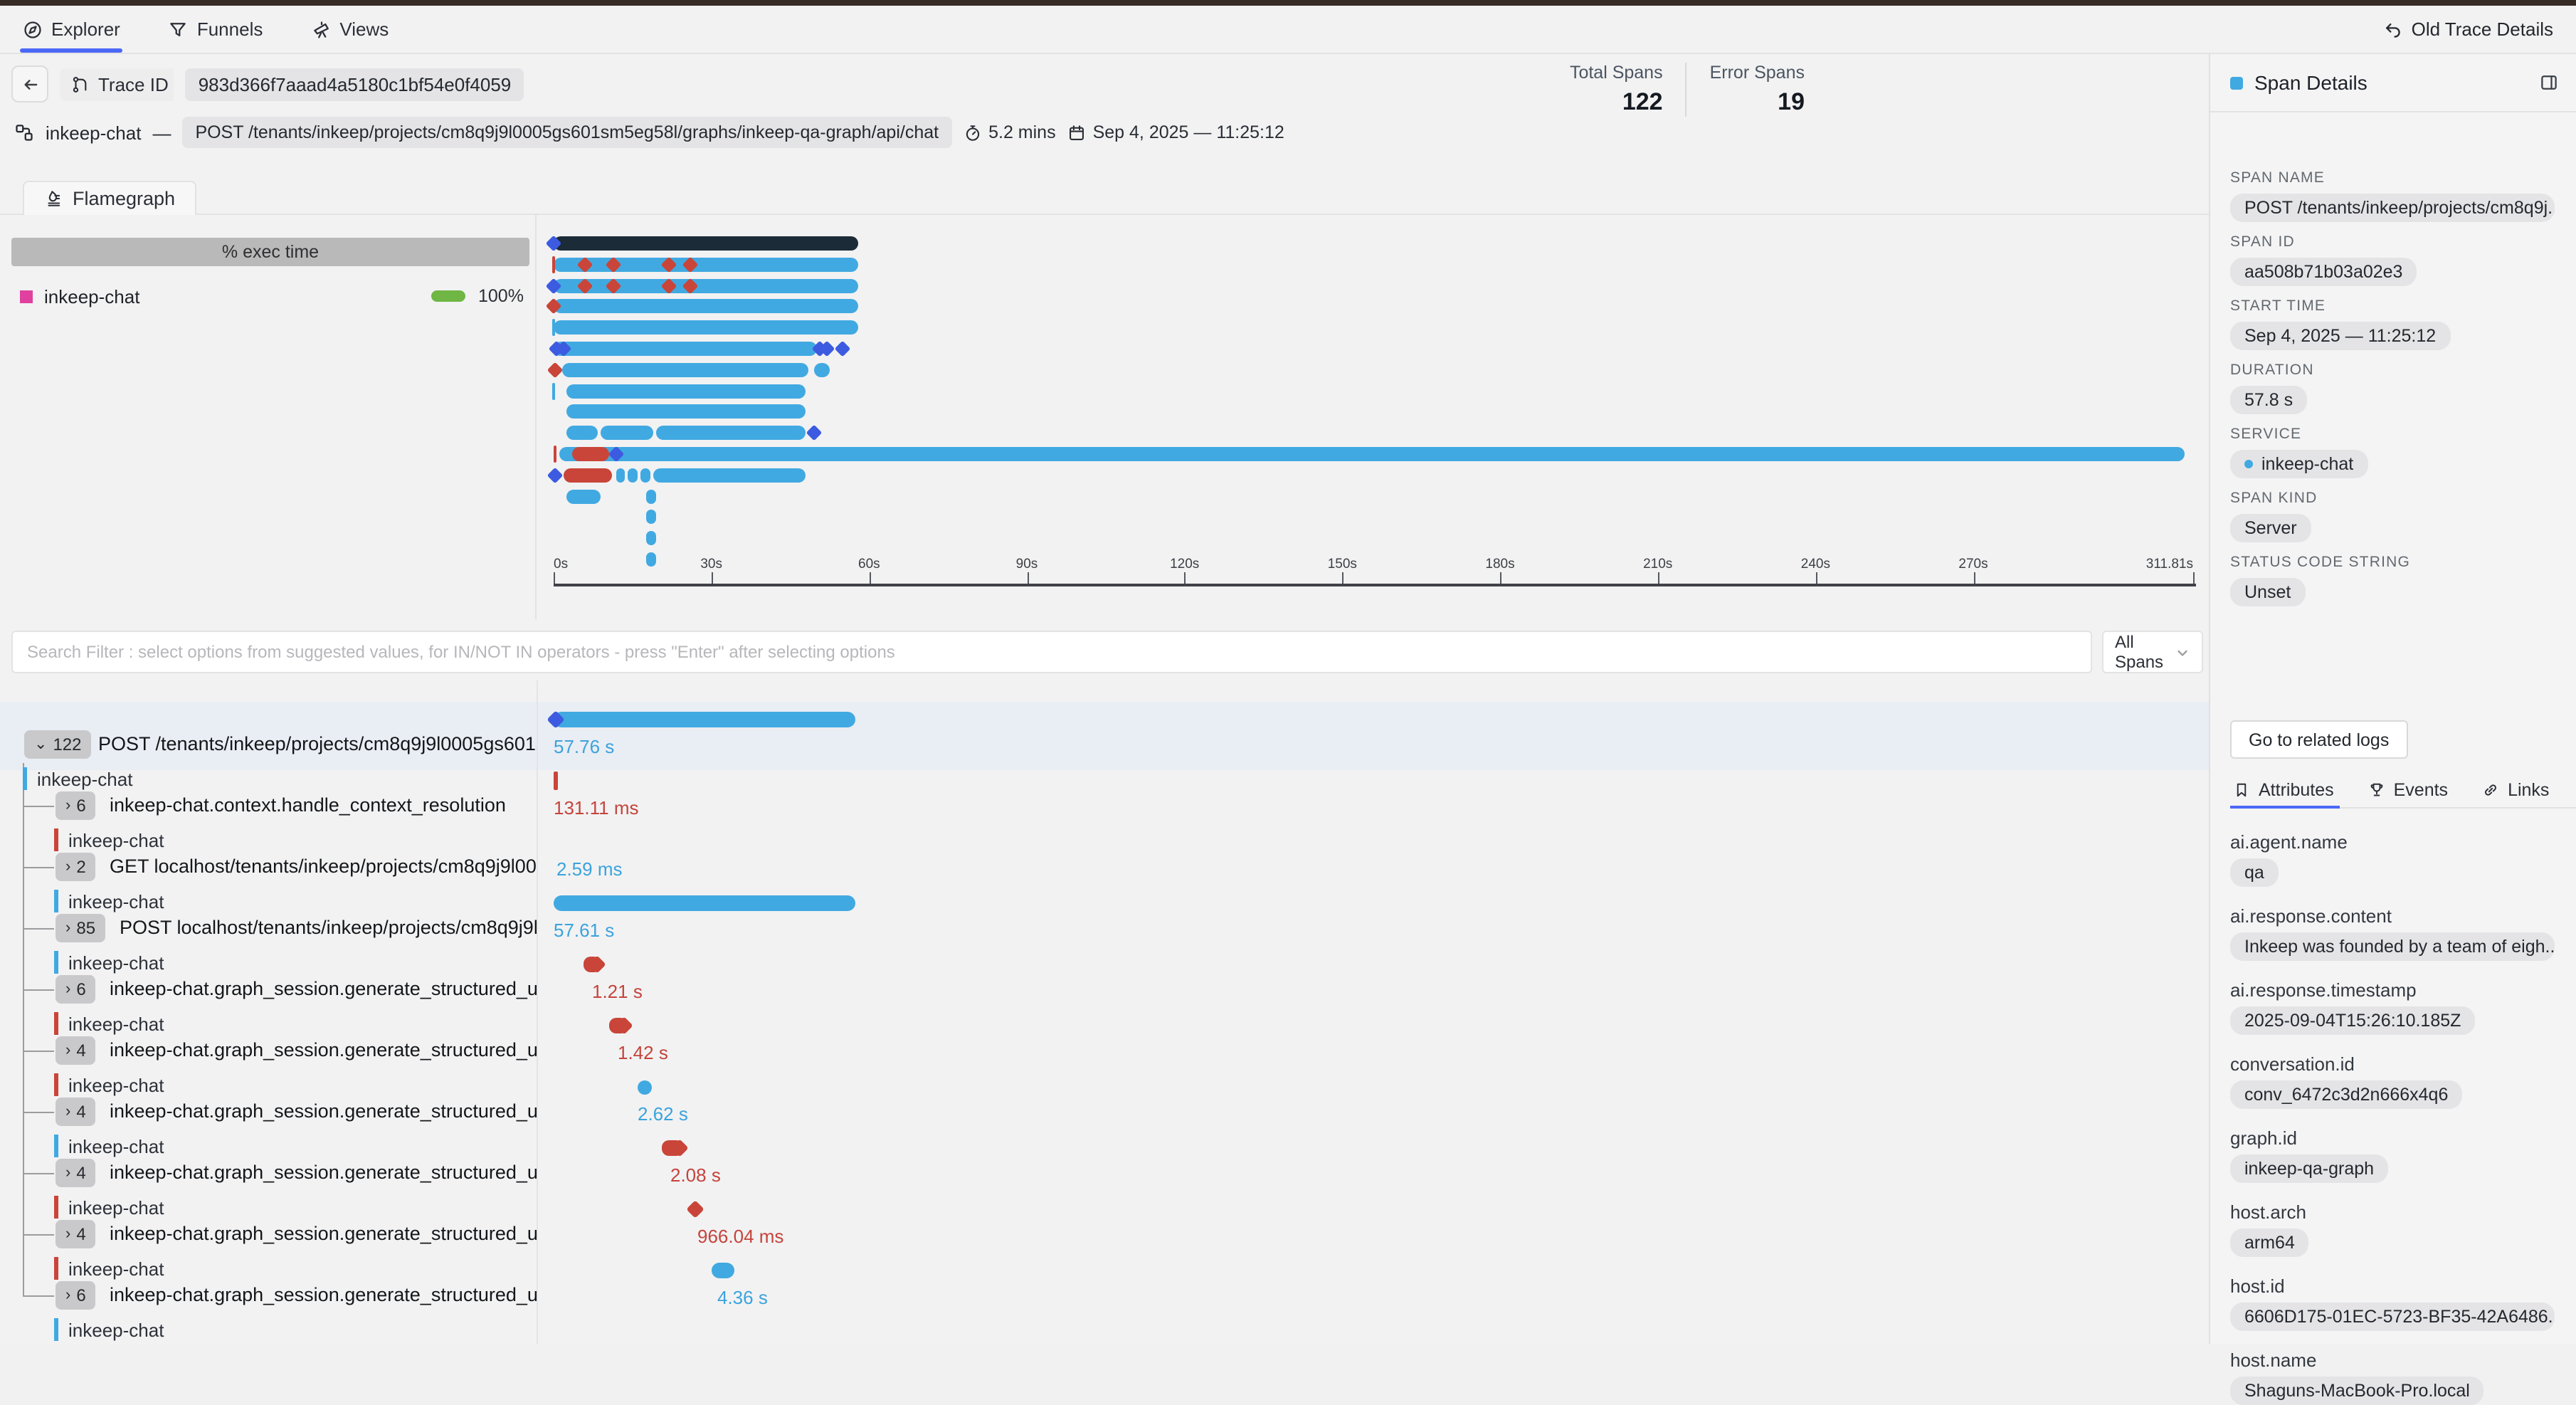 This screenshot has height=1405, width=2576. I want to click on tab-attributes: Attributes, so click(2289, 791).